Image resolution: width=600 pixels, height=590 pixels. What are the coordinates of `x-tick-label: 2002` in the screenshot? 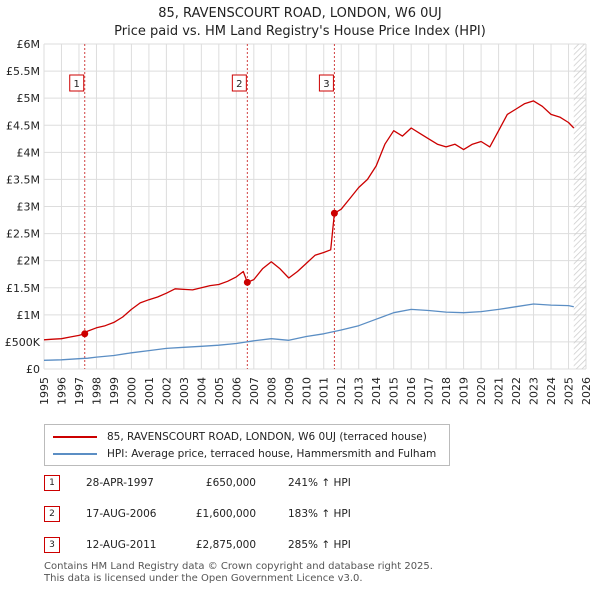 It's located at (166, 391).